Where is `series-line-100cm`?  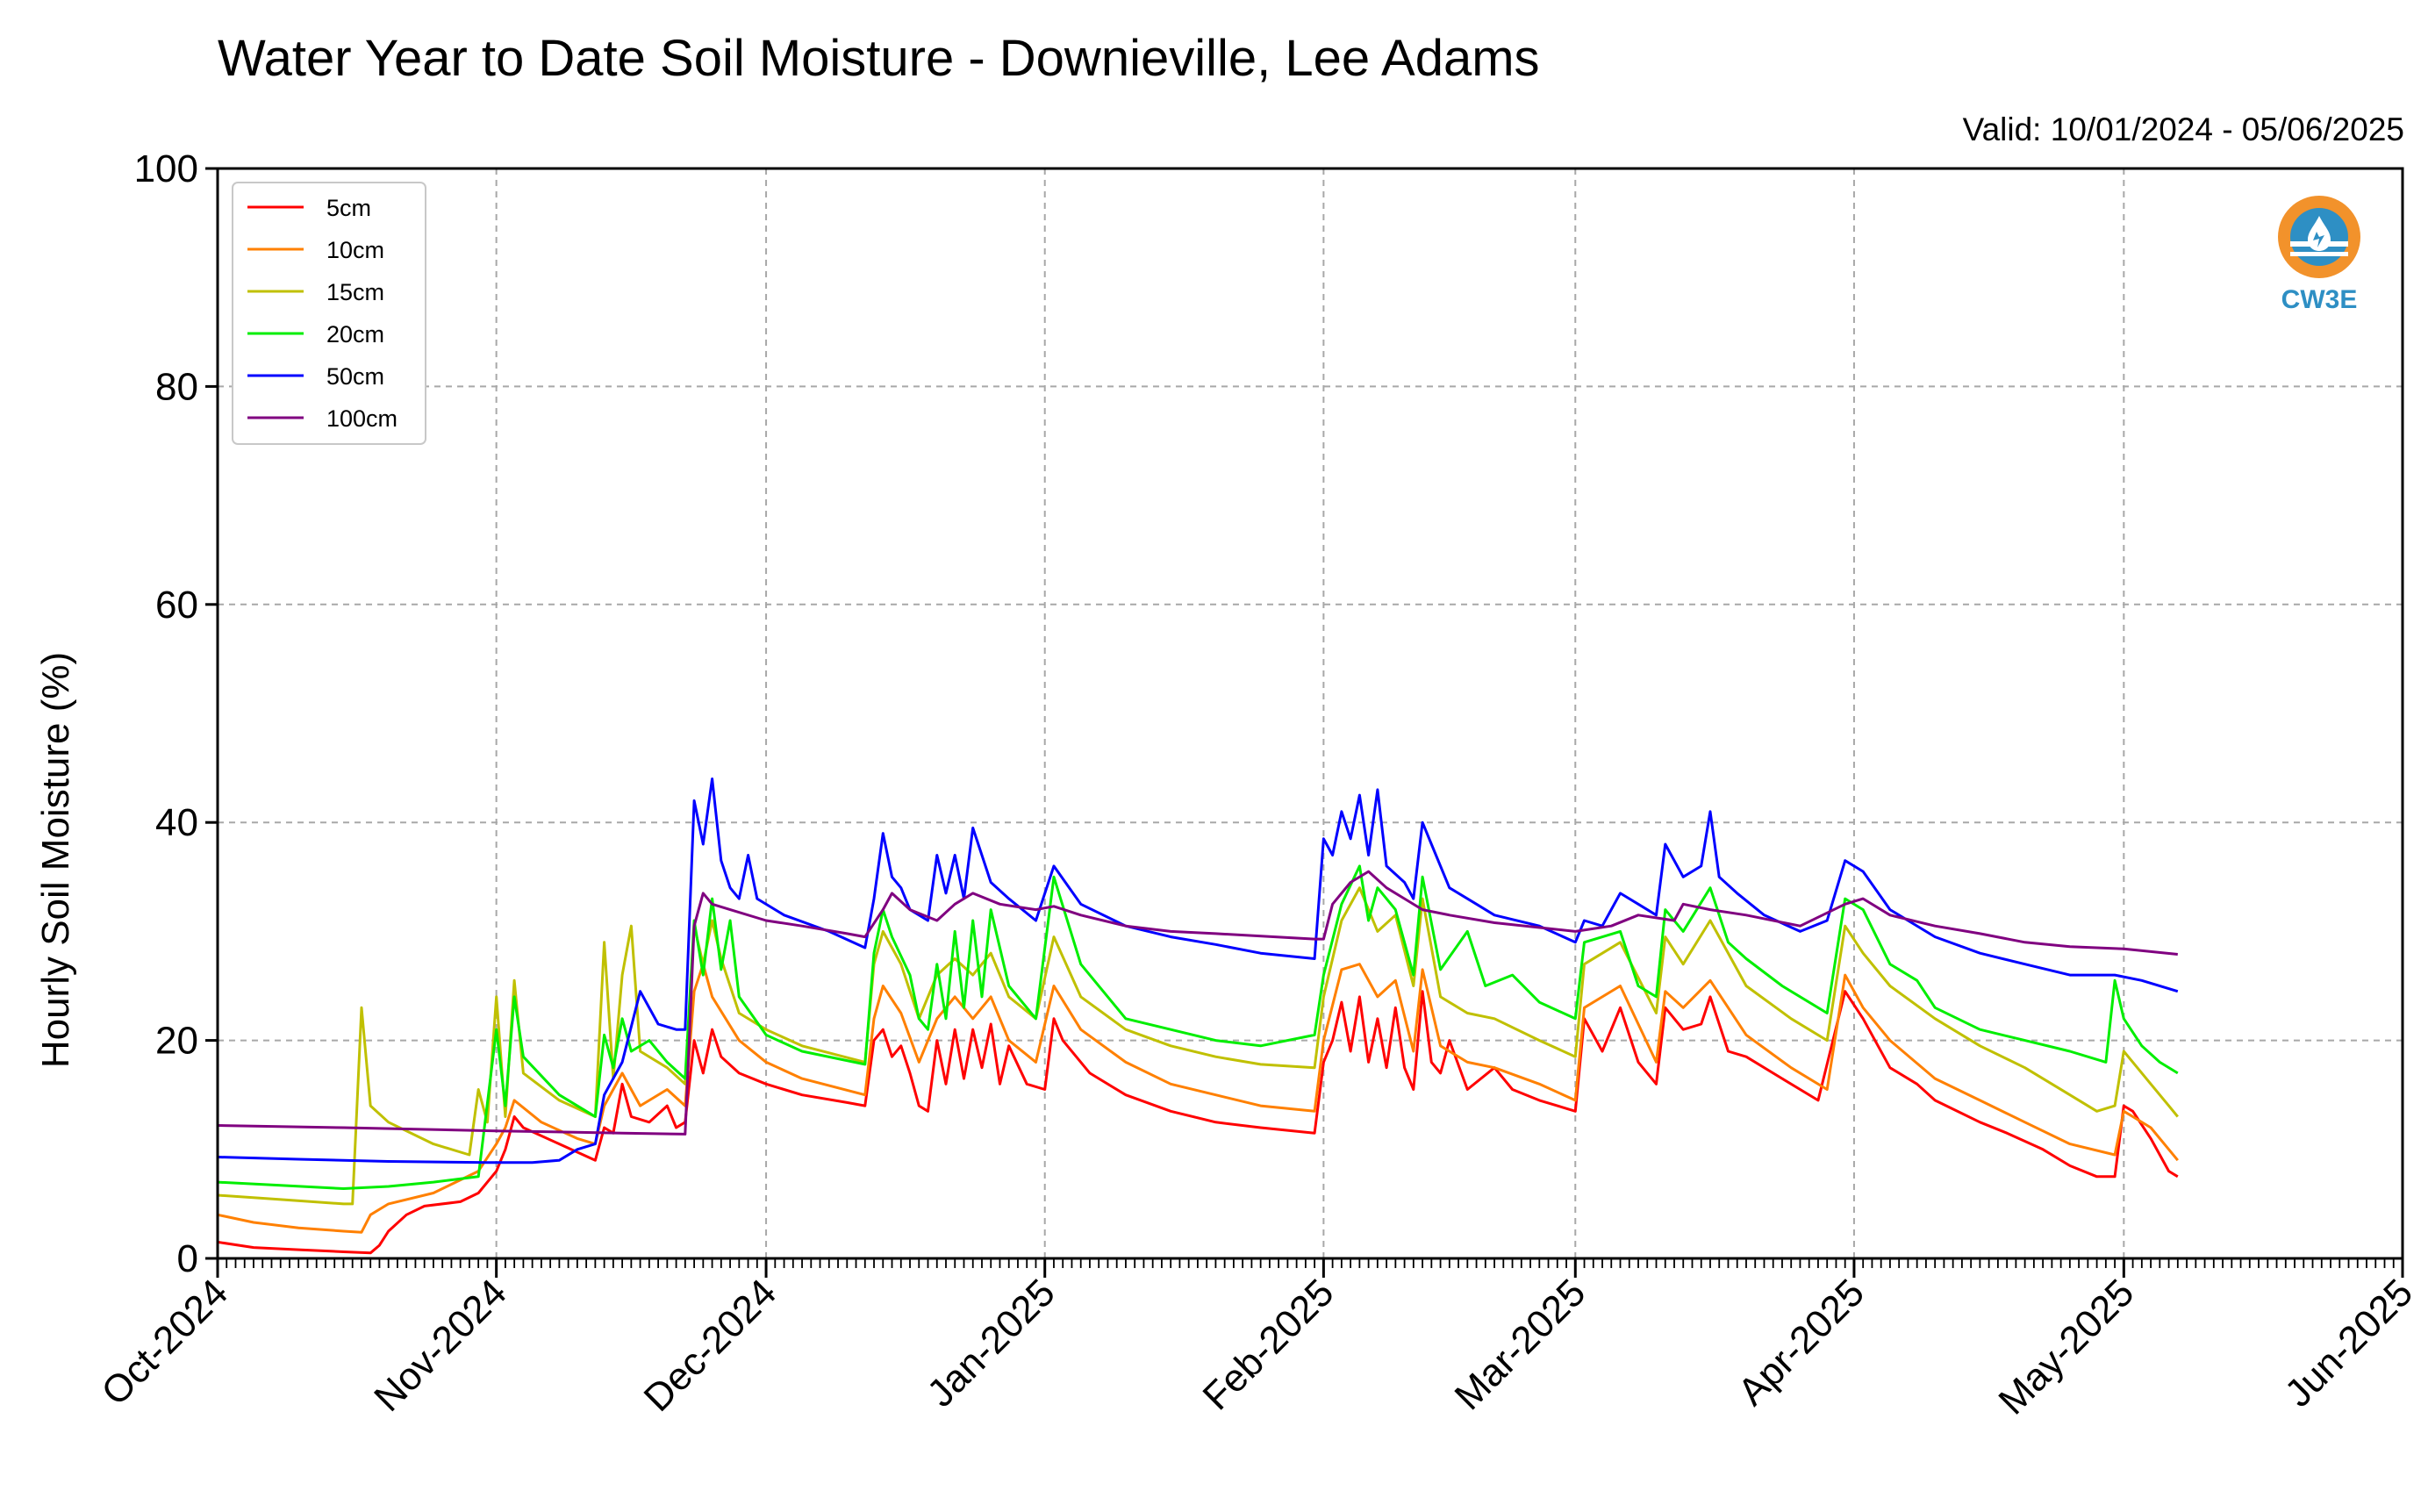
series-line-100cm is located at coordinates (1197, 1003).